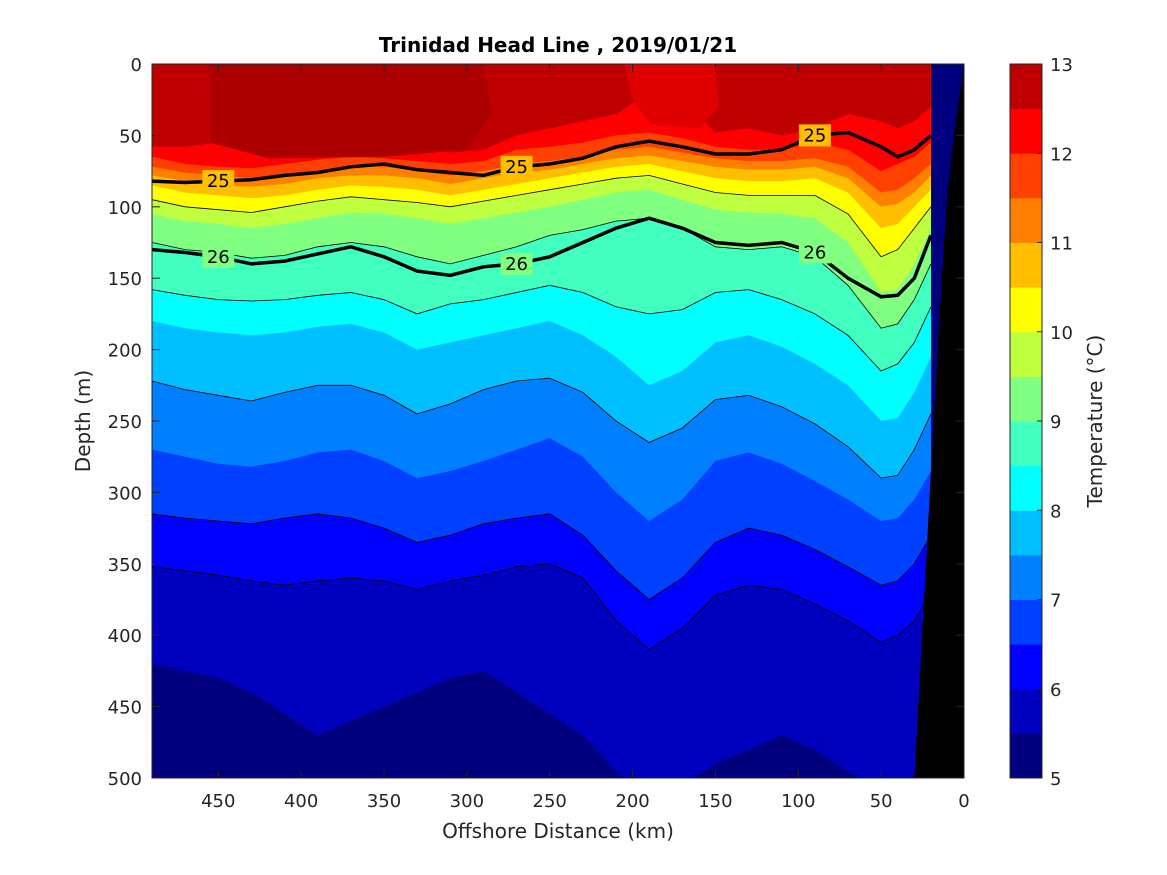 This screenshot has height=875, width=1167. Describe the element at coordinates (550, 801) in the screenshot. I see `x-tick-label: 250` at that location.